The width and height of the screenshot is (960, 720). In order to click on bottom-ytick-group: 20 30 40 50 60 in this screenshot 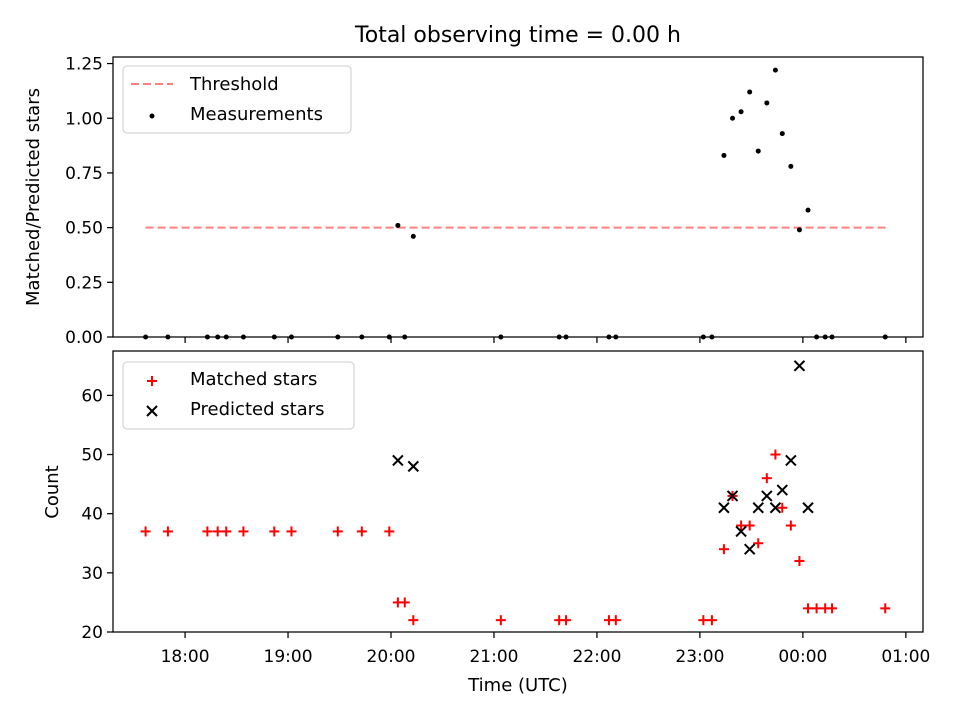, I will do `click(97, 514)`.